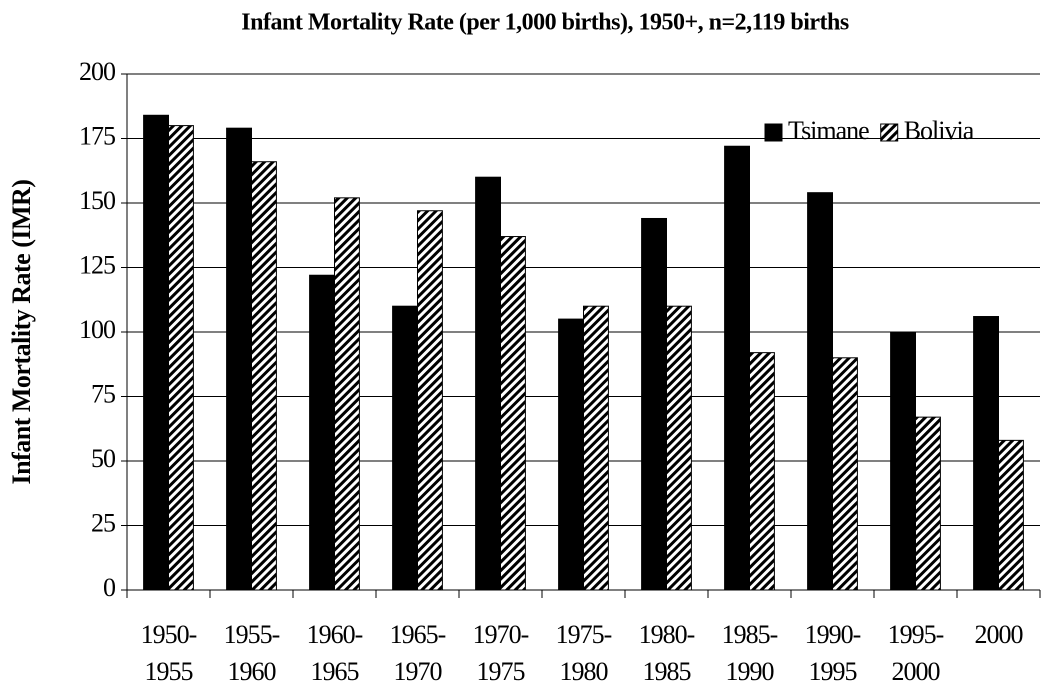  What do you see at coordinates (939, 130) in the screenshot?
I see `legend-label: Bolivia` at bounding box center [939, 130].